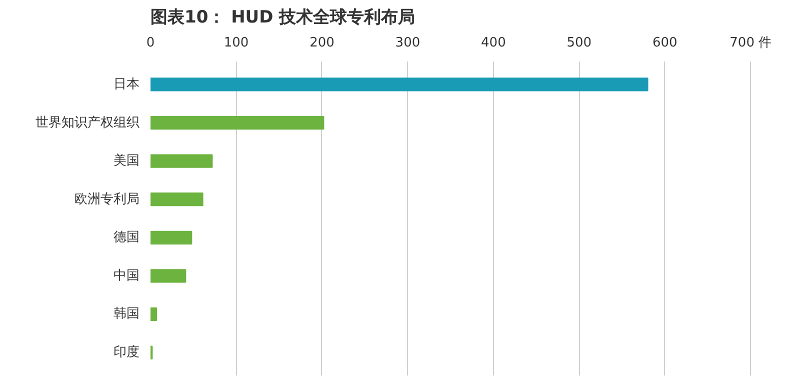 The width and height of the screenshot is (811, 380). I want to click on x-tick-label: 400, so click(493, 43).